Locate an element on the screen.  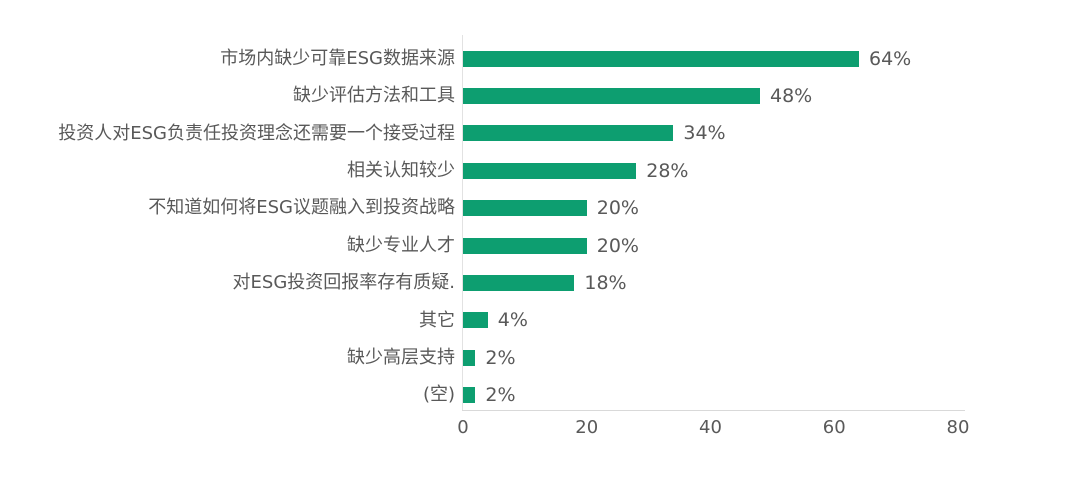
category-label: 其它 is located at coordinates (437, 320).